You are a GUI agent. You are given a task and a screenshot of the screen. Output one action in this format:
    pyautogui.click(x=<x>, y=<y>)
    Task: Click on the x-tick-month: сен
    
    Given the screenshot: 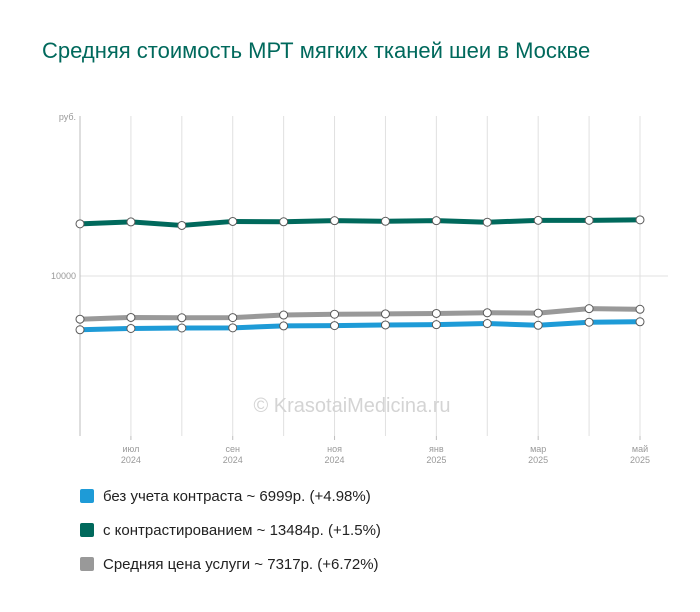 What is the action you would take?
    pyautogui.click(x=232, y=449)
    